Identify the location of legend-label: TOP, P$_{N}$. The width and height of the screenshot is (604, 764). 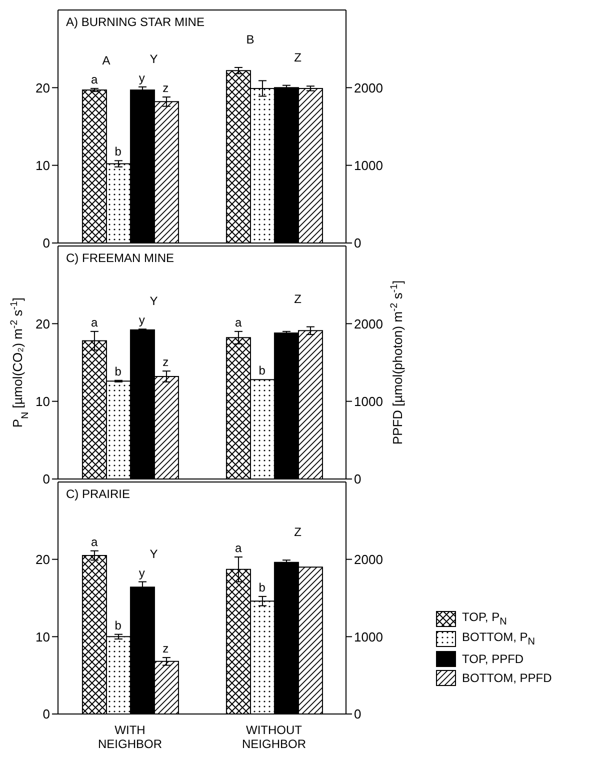
(484, 619).